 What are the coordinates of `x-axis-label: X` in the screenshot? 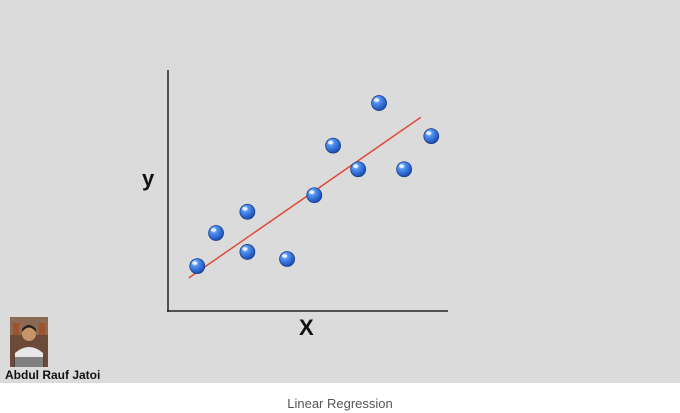 It's located at (306, 327).